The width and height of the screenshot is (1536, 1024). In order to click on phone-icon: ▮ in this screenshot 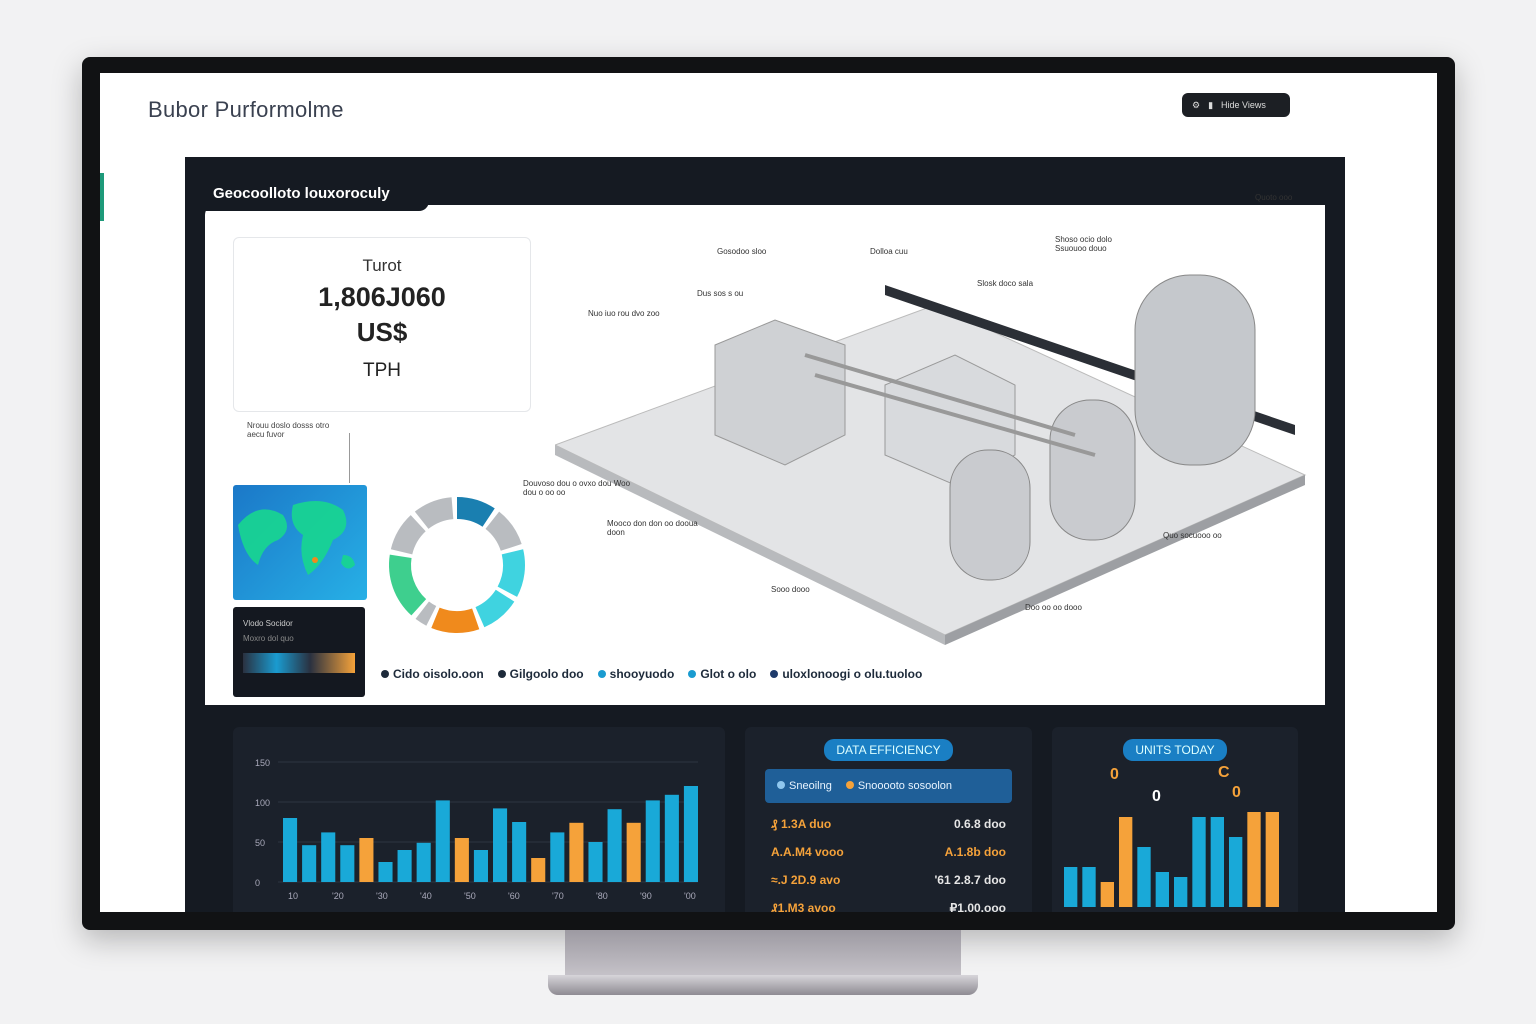, I will do `click(1211, 104)`.